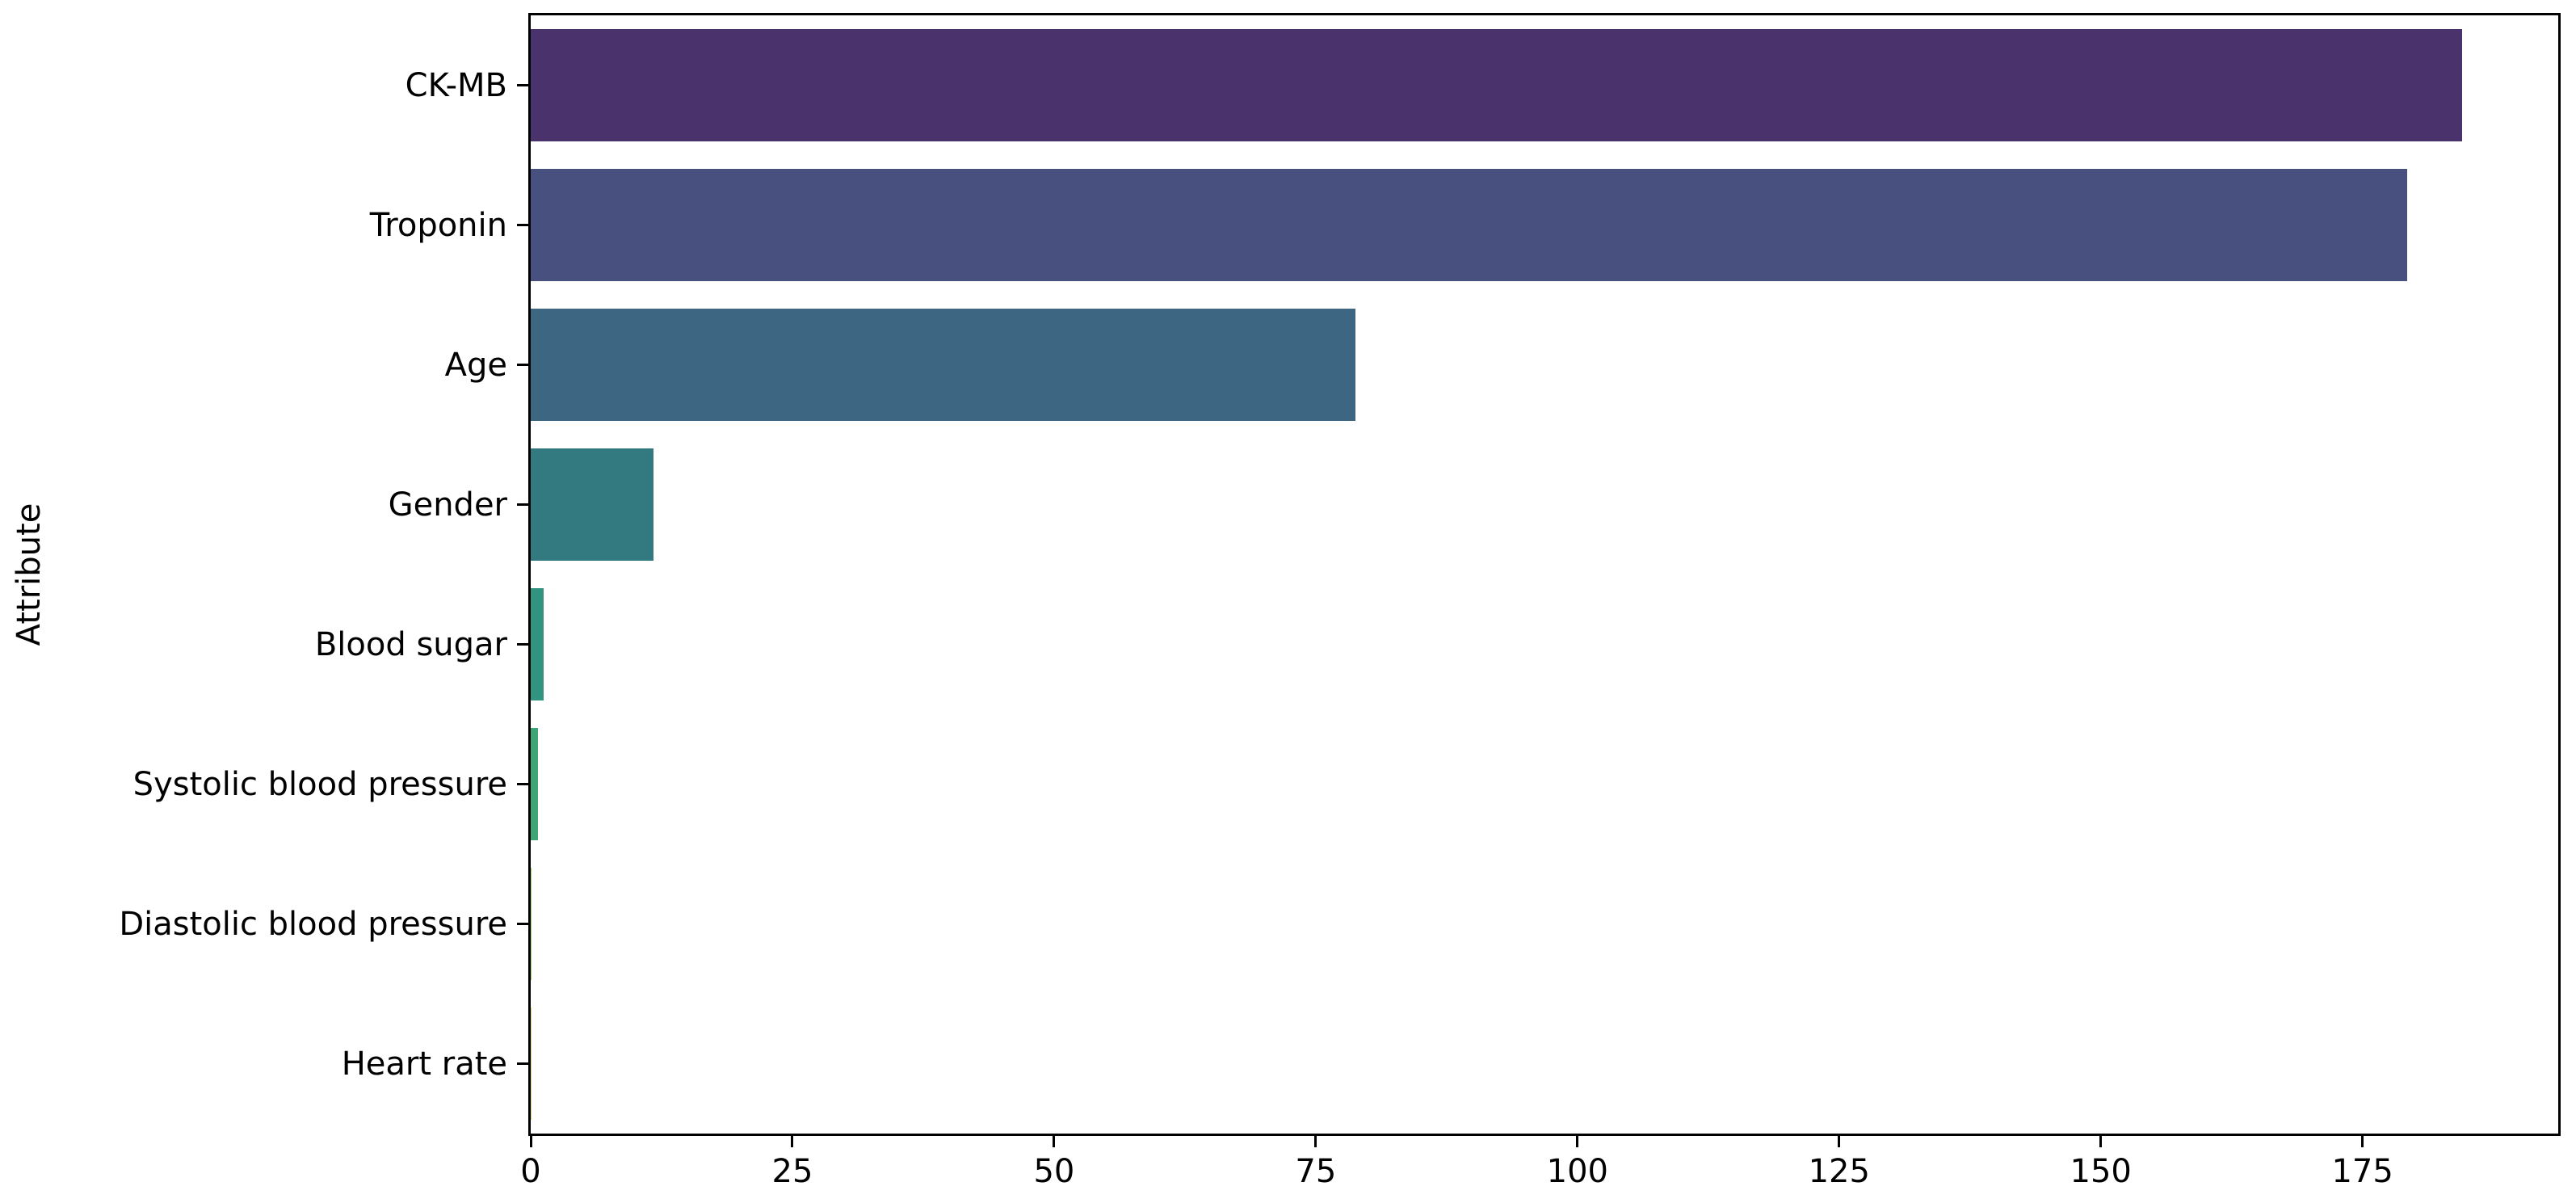 The width and height of the screenshot is (2576, 1199). I want to click on x-tick-label-125: 125, so click(1839, 1171).